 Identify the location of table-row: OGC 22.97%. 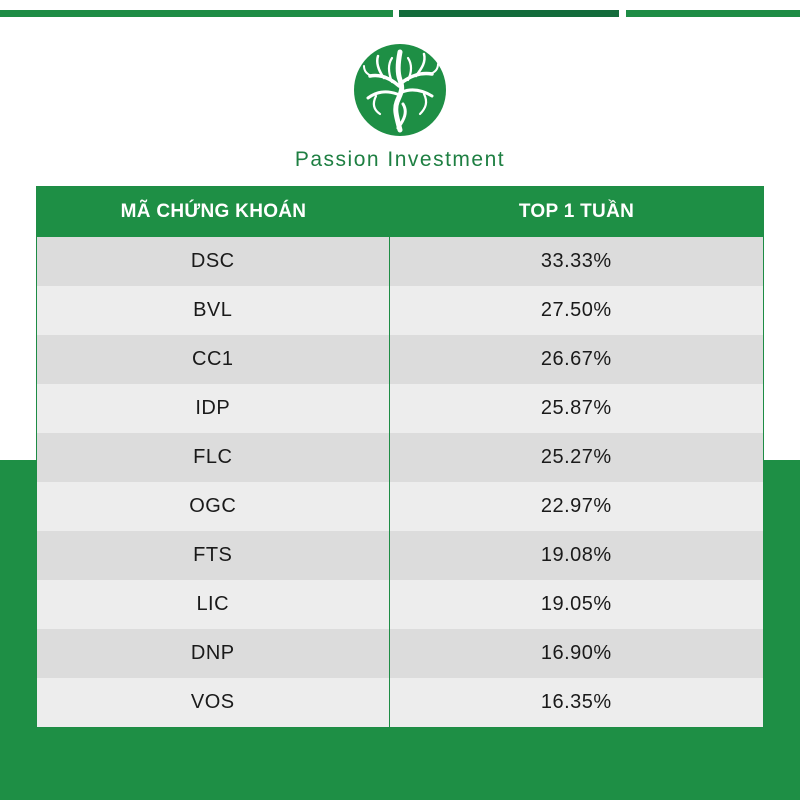
(400, 506).